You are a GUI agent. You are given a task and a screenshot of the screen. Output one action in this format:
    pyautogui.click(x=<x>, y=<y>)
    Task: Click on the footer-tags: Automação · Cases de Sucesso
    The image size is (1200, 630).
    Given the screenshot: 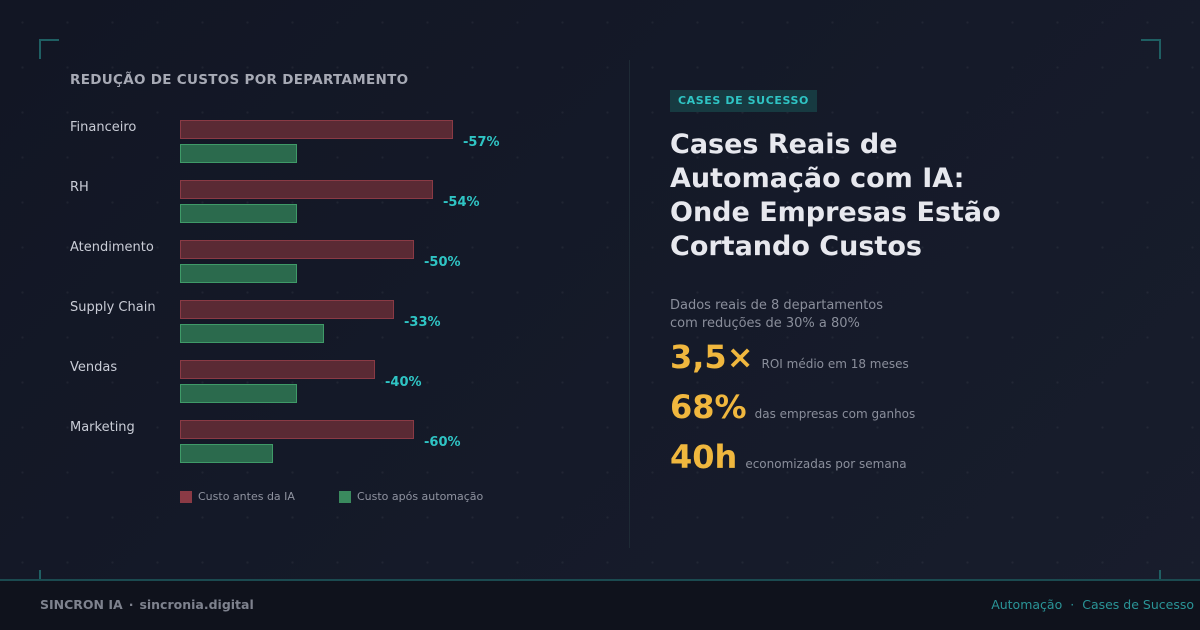 What is the action you would take?
    pyautogui.click(x=1092, y=604)
    